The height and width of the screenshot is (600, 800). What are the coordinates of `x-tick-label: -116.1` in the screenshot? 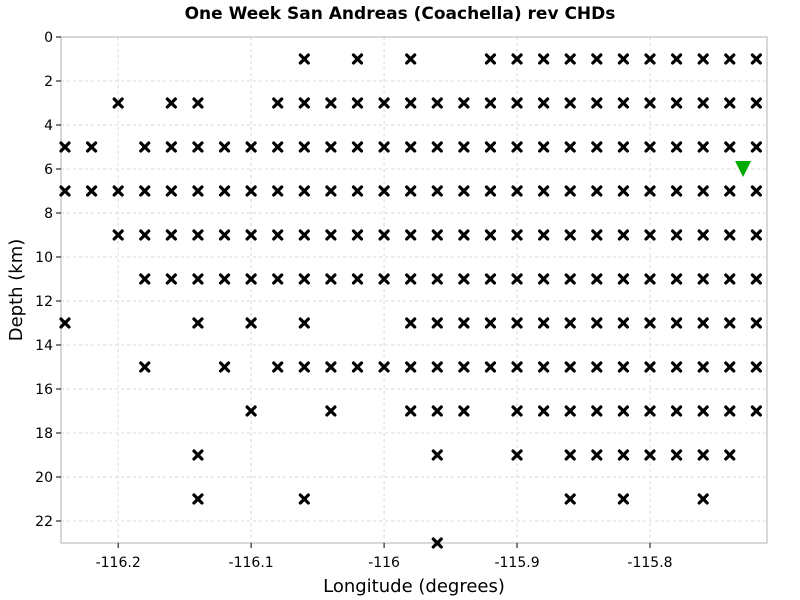 It's located at (251, 563).